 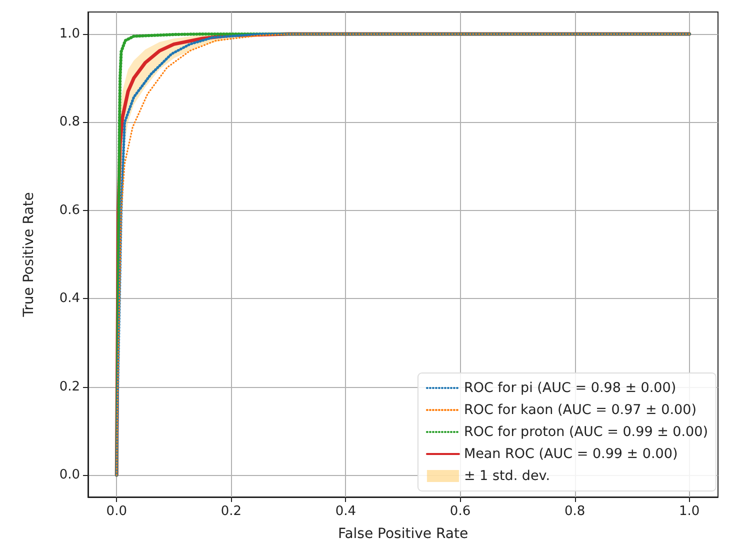 I want to click on y-tick-label: 0.2, so click(x=69, y=386).